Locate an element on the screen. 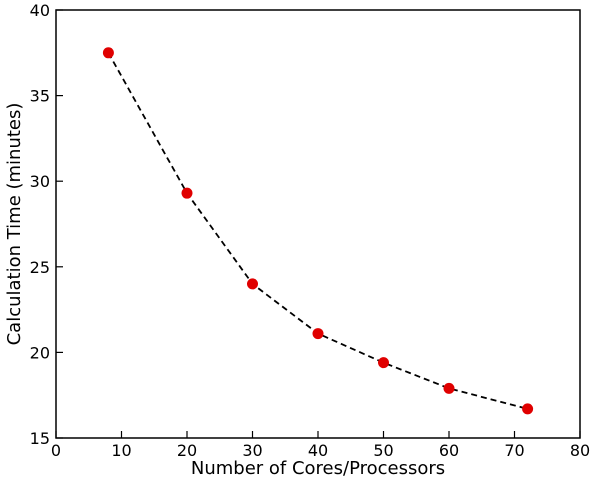 The width and height of the screenshot is (597, 483). y-tick-label: 20 is located at coordinates (40, 352).